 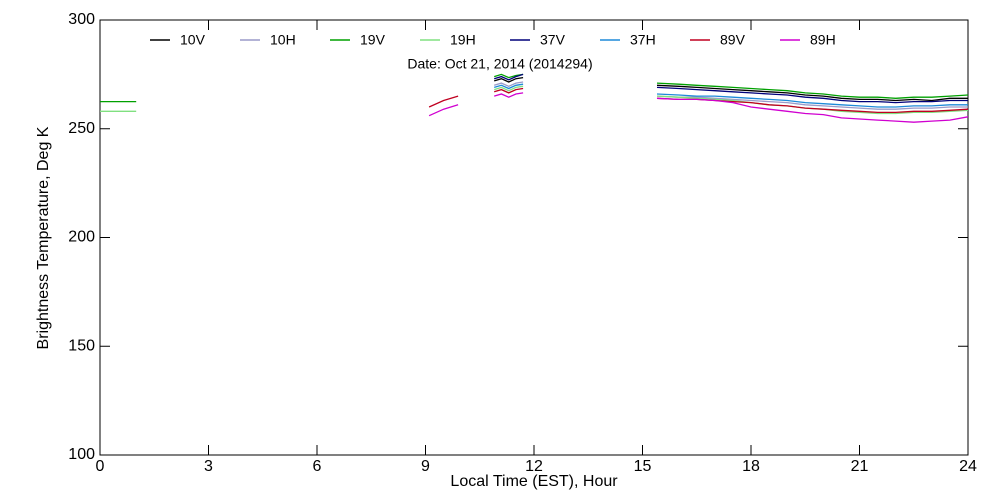 What do you see at coordinates (534, 466) in the screenshot?
I see `x-tick-label: 12` at bounding box center [534, 466].